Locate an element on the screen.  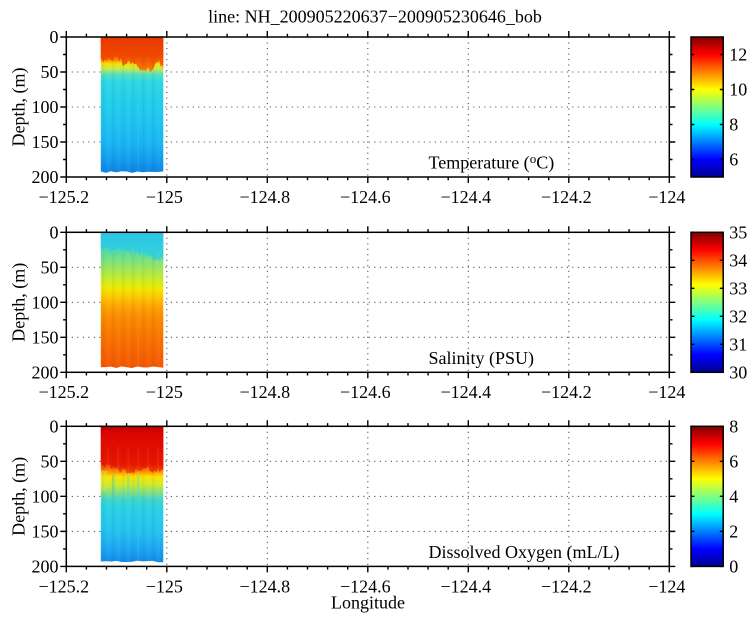
svg-text: 4 is located at coordinates (733, 496).